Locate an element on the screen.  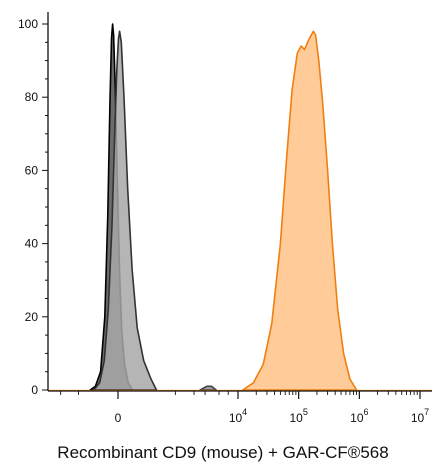
y-tick-label: 20 is located at coordinates (32, 317).